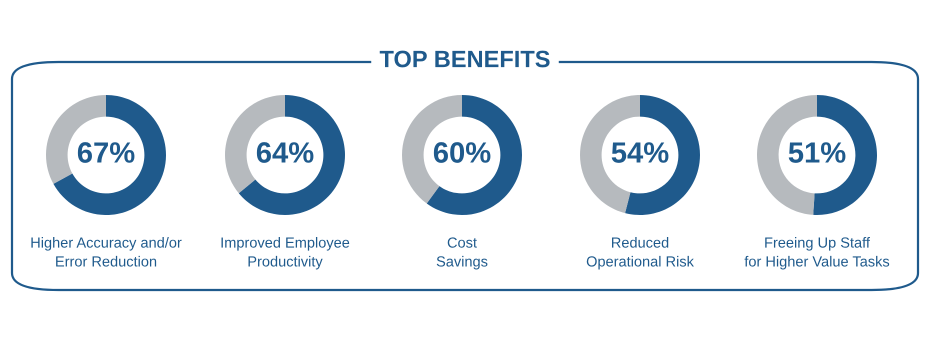  What do you see at coordinates (465, 59) in the screenshot?
I see `text: TOP BENEFITS` at bounding box center [465, 59].